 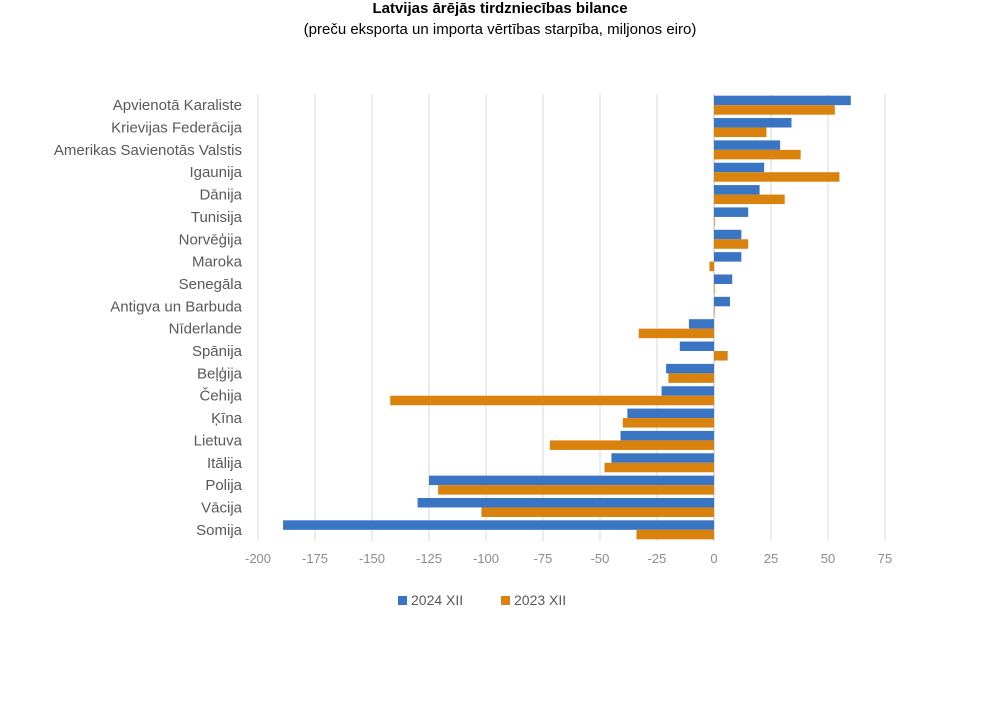 What do you see at coordinates (500, 8) in the screenshot?
I see `chart-title: Latvijas ārējās tirdzniecības bilance` at bounding box center [500, 8].